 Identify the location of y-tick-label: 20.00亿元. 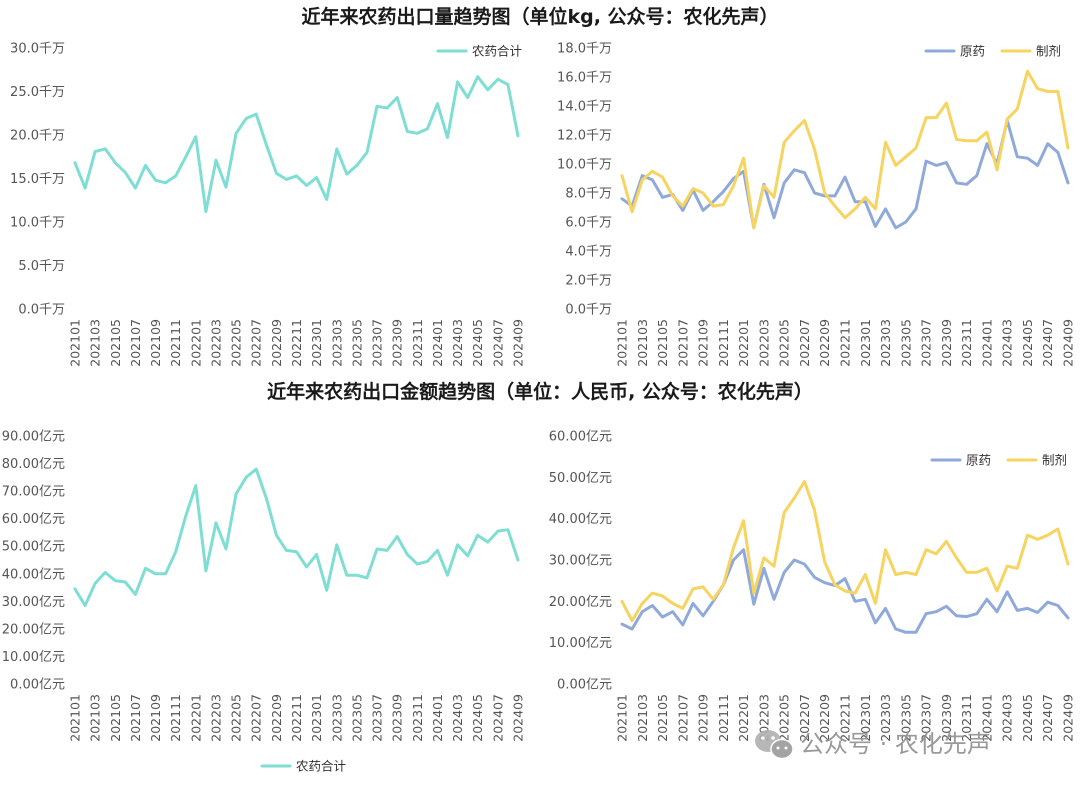
(580, 602).